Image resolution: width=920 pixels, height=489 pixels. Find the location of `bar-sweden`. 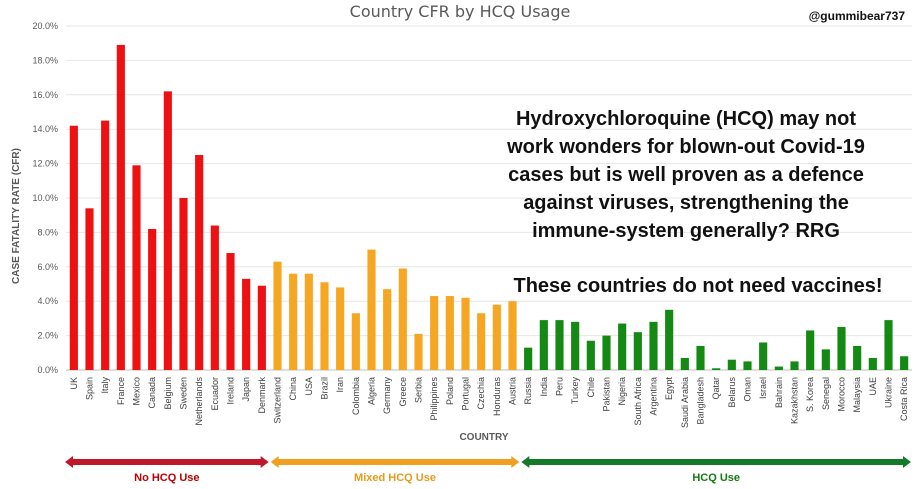

bar-sweden is located at coordinates (183, 284).